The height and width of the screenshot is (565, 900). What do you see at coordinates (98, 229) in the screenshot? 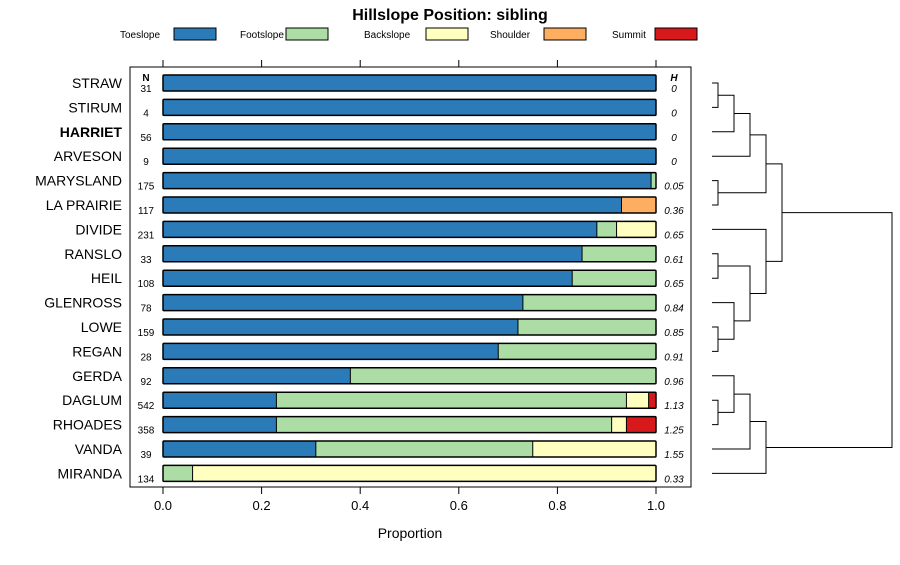
I see `category-label-divide: DIVIDE` at bounding box center [98, 229].